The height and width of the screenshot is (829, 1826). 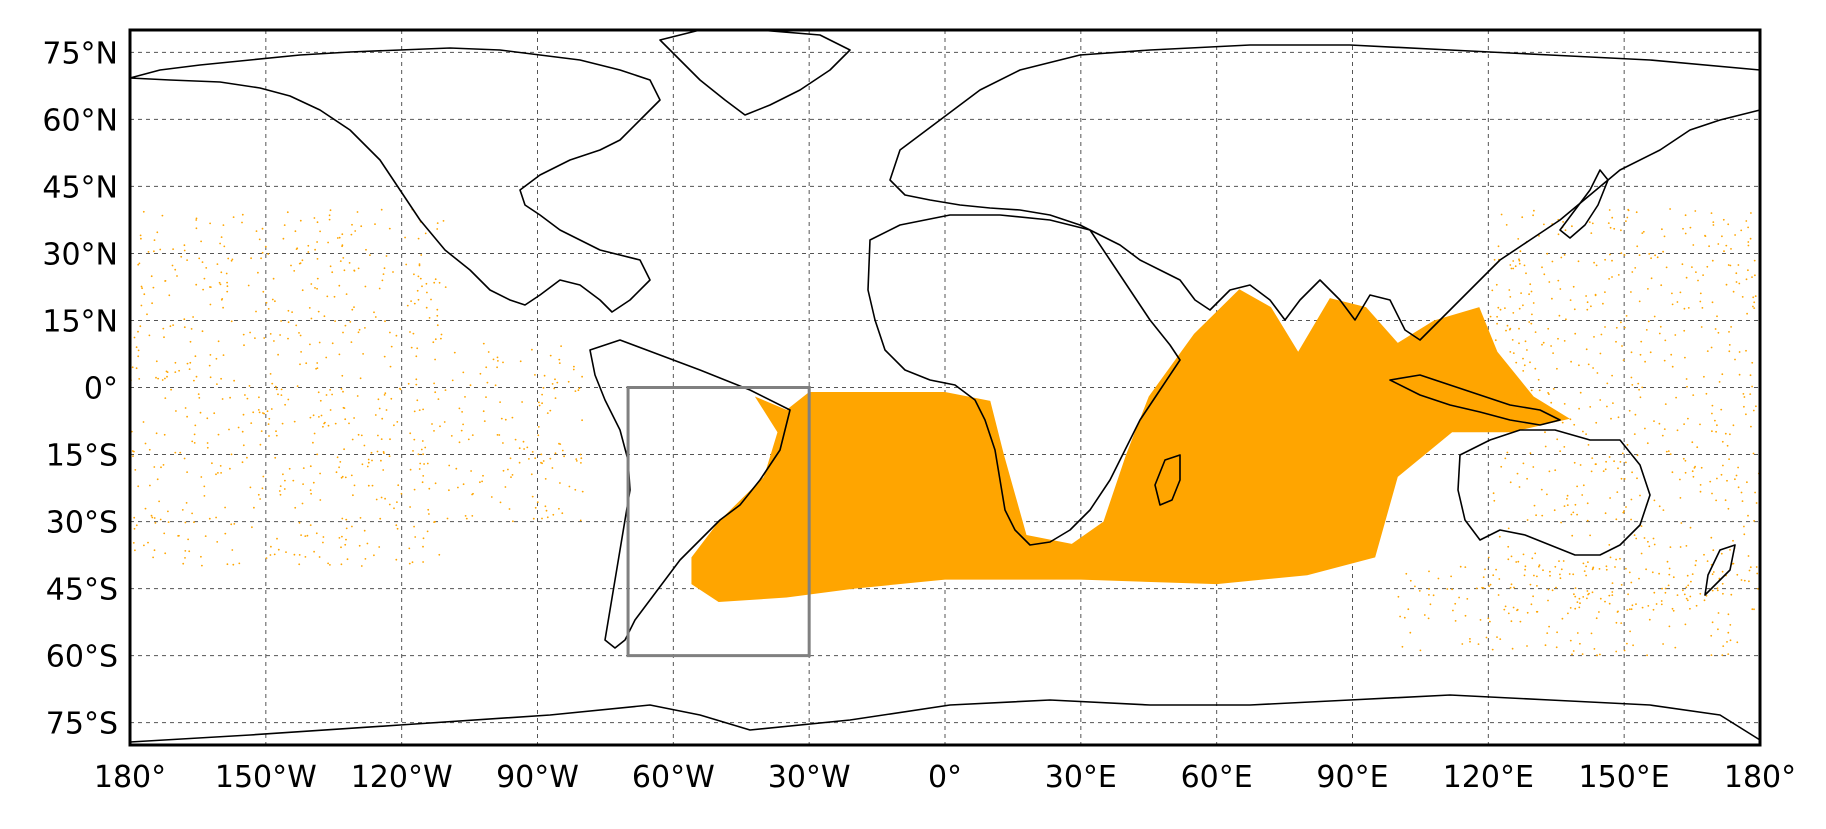 What do you see at coordinates (945, 718) in the screenshot?
I see `antarctica-coast` at bounding box center [945, 718].